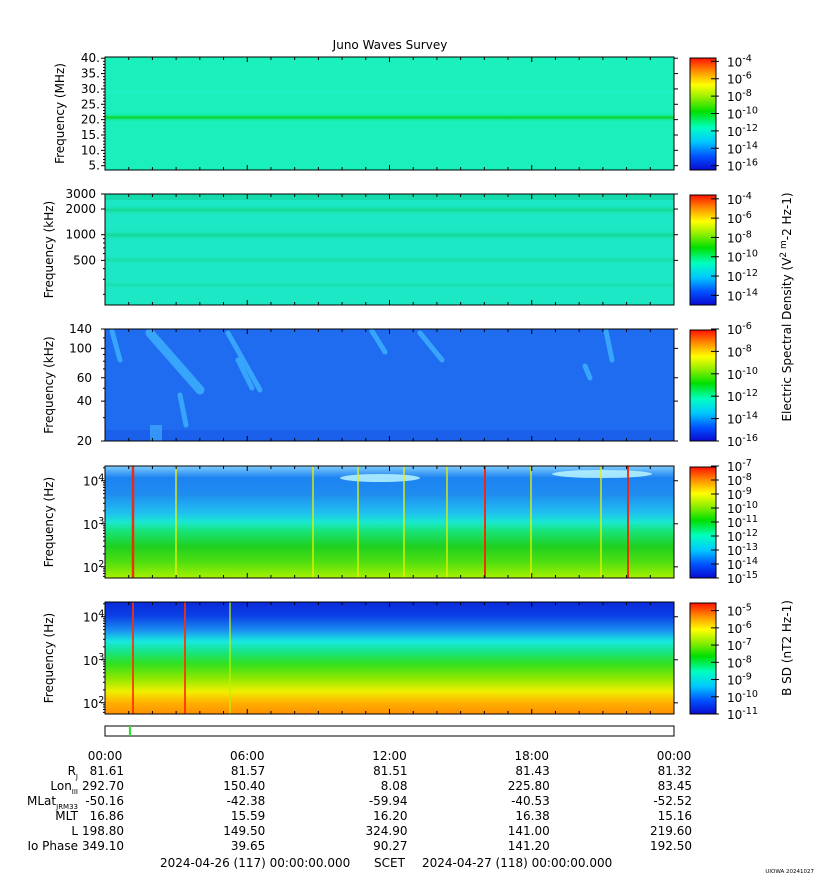 The height and width of the screenshot is (880, 815). What do you see at coordinates (734, 296) in the screenshot?
I see `colorbar-2-tick-label-5-base: 10` at bounding box center [734, 296].